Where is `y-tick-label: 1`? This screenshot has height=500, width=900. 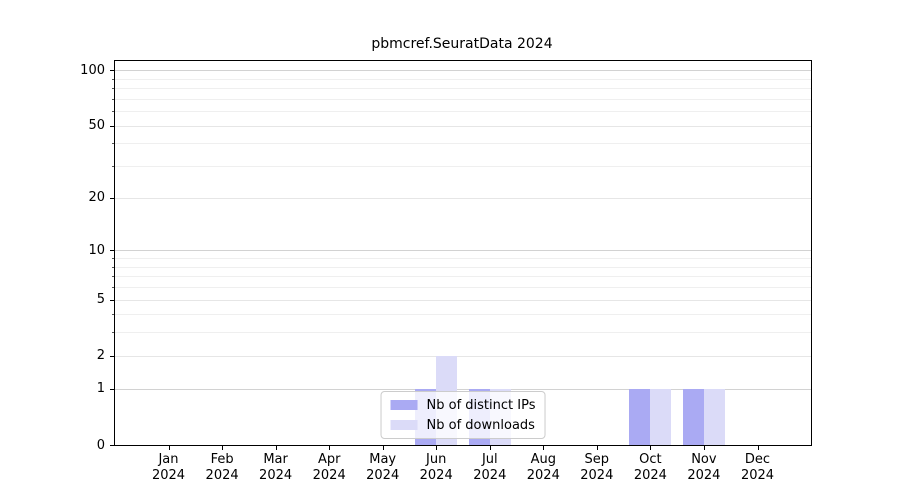 y-tick-label: 1 is located at coordinates (100, 389).